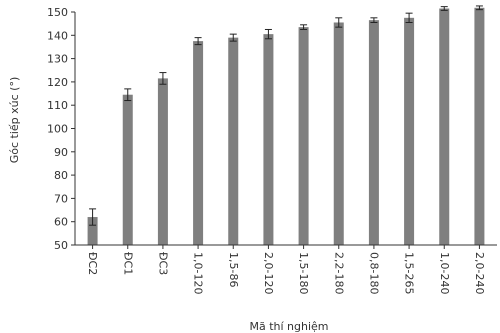  I want to click on x-tick-label-9: 0,8-180, so click(373, 273).